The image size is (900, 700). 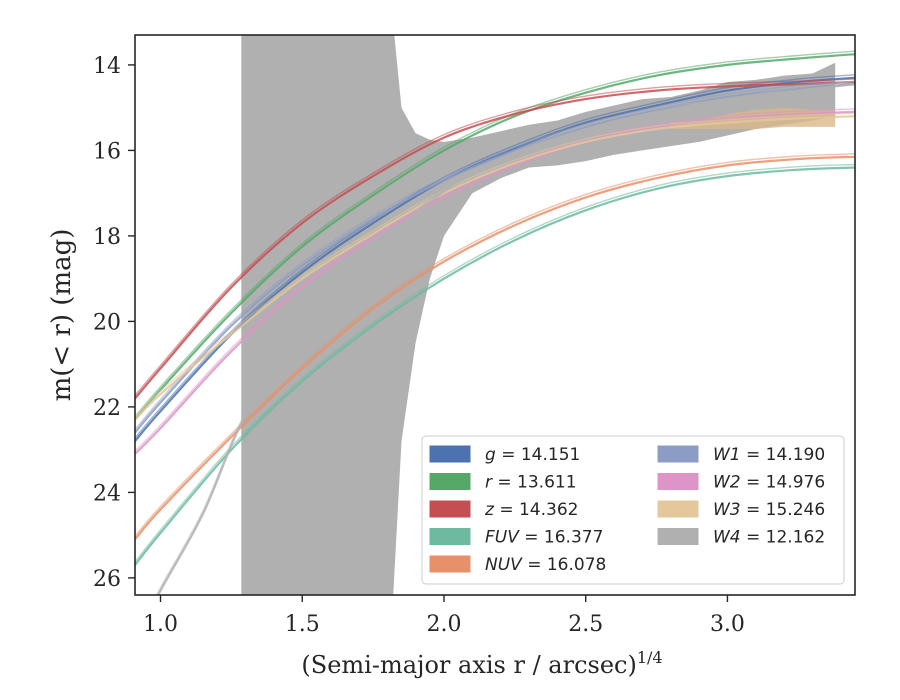 I want to click on x-tick-label: 2.0, so click(x=443, y=624).